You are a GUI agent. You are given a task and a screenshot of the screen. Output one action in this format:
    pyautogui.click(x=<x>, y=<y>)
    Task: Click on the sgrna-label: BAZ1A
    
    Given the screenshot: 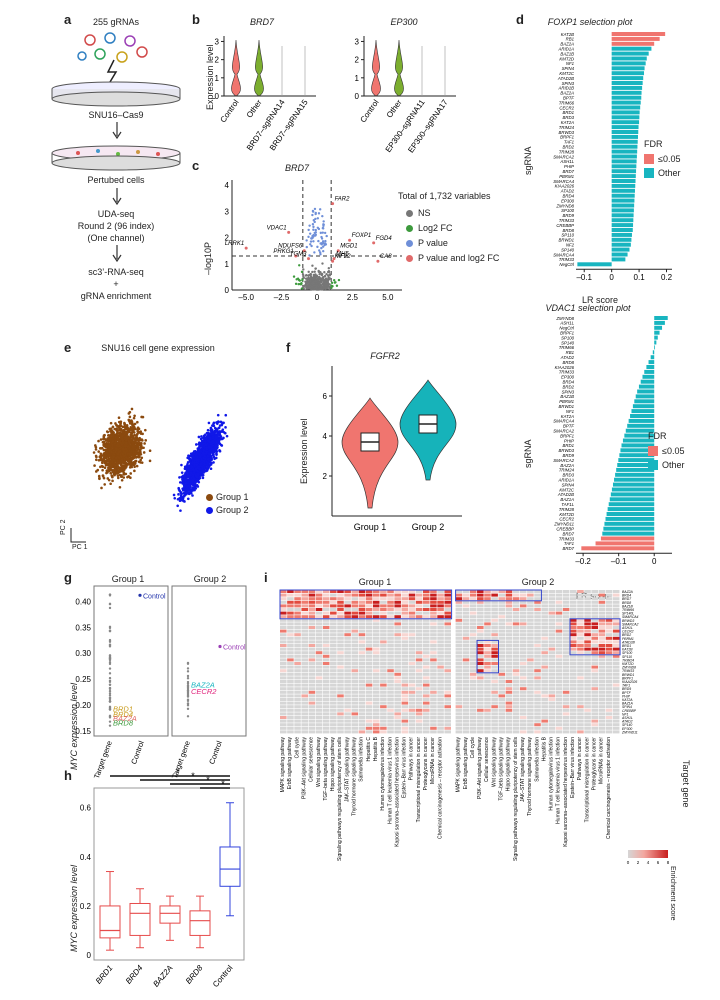 What is the action you would take?
    pyautogui.click(x=567, y=499)
    